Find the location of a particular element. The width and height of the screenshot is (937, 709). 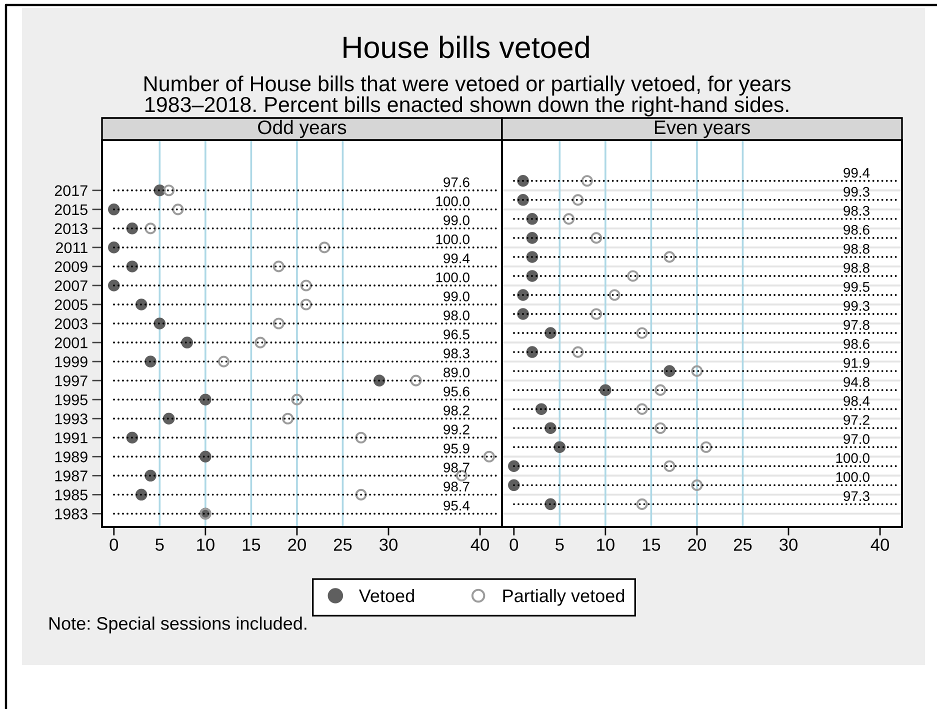

legend-label: Partially vetoed is located at coordinates (563, 597).